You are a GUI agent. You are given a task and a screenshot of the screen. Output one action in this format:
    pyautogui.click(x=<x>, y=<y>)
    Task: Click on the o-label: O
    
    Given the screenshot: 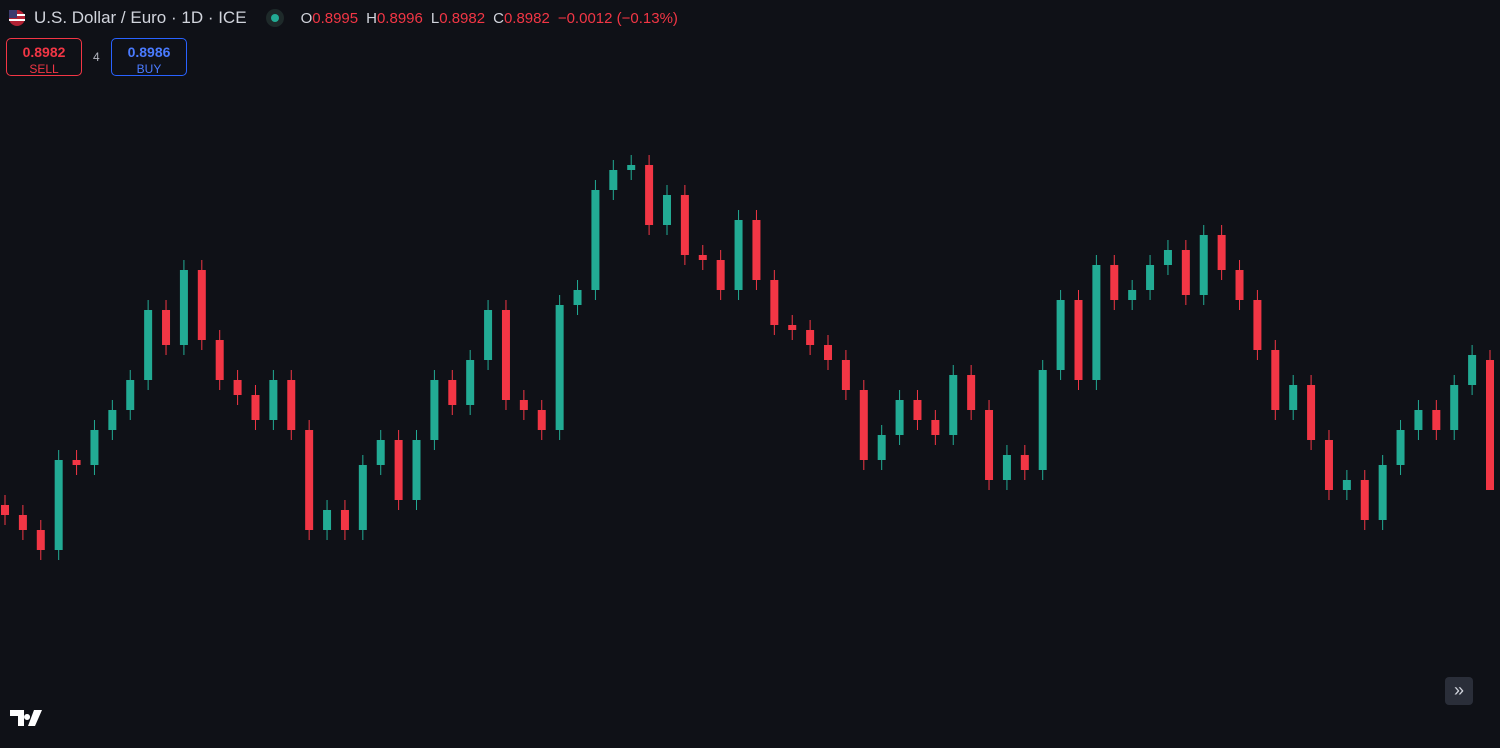 What is the action you would take?
    pyautogui.click(x=306, y=18)
    